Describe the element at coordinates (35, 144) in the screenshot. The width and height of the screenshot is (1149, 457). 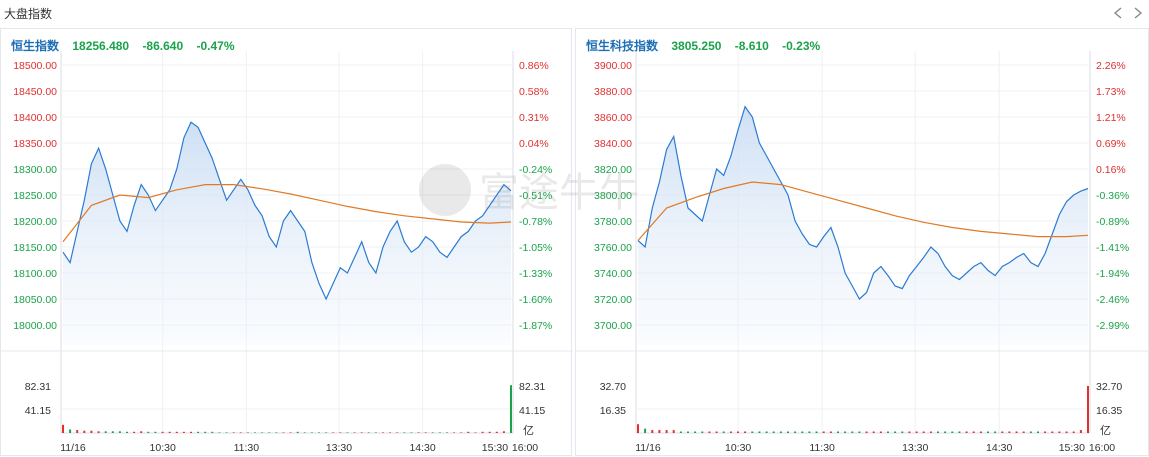
I see `price-tick-label: 18350.00` at that location.